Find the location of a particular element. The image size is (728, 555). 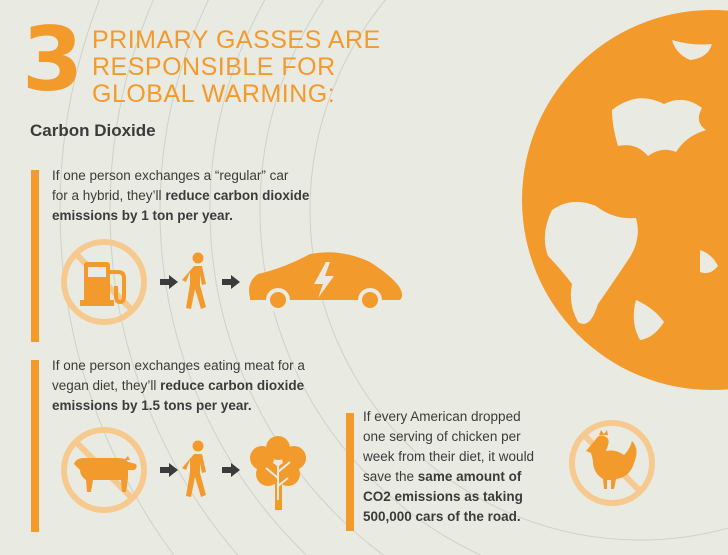

lightning-bolt-icon is located at coordinates (324, 280).